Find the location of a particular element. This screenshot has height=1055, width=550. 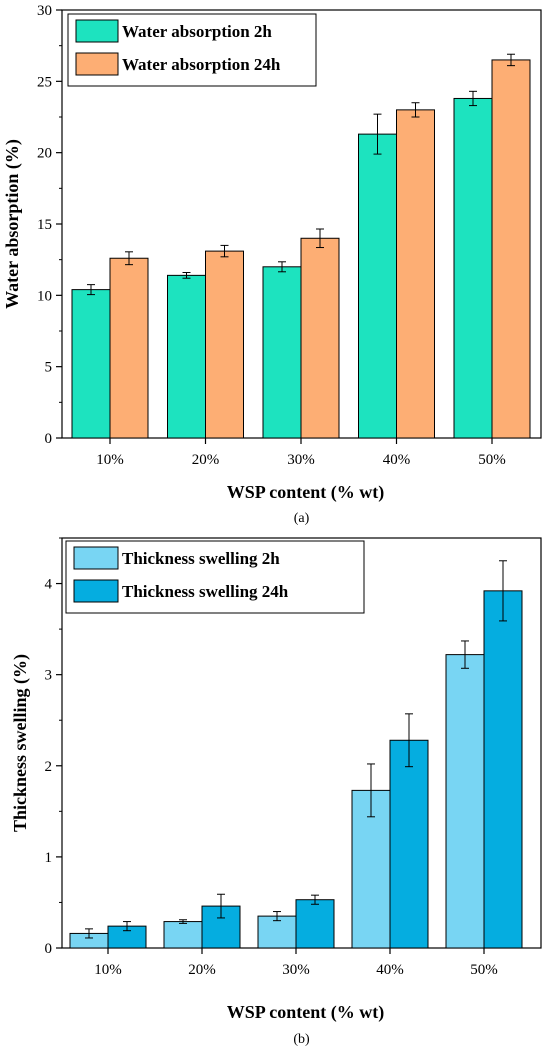

panel-a-x-axis-title: WSP content (% wt) is located at coordinates (305, 492).